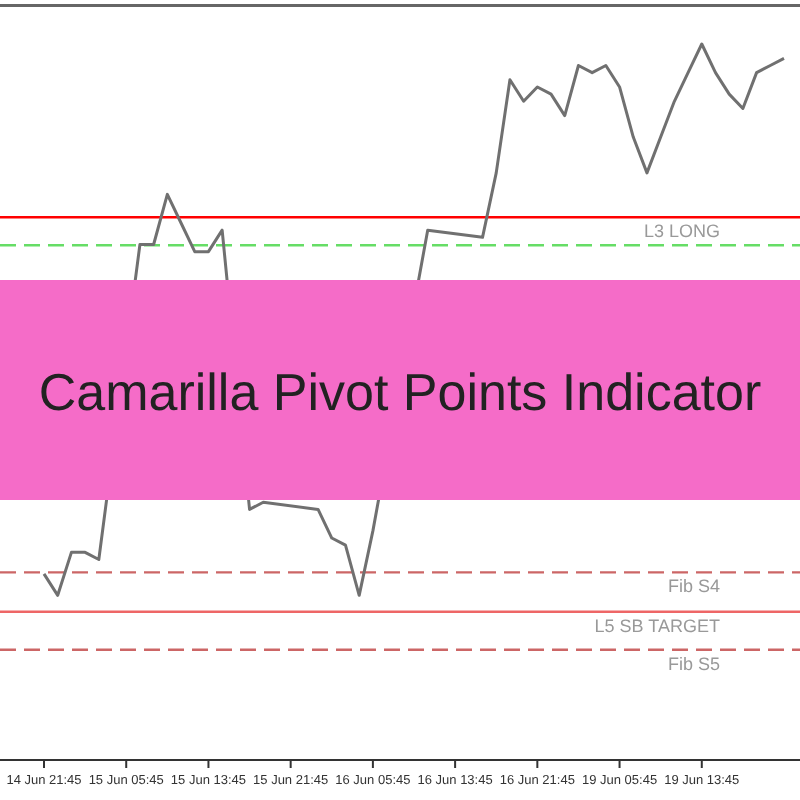 The width and height of the screenshot is (800, 800). Describe the element at coordinates (693, 663) in the screenshot. I see `ref-line-label: Fib S5` at that location.